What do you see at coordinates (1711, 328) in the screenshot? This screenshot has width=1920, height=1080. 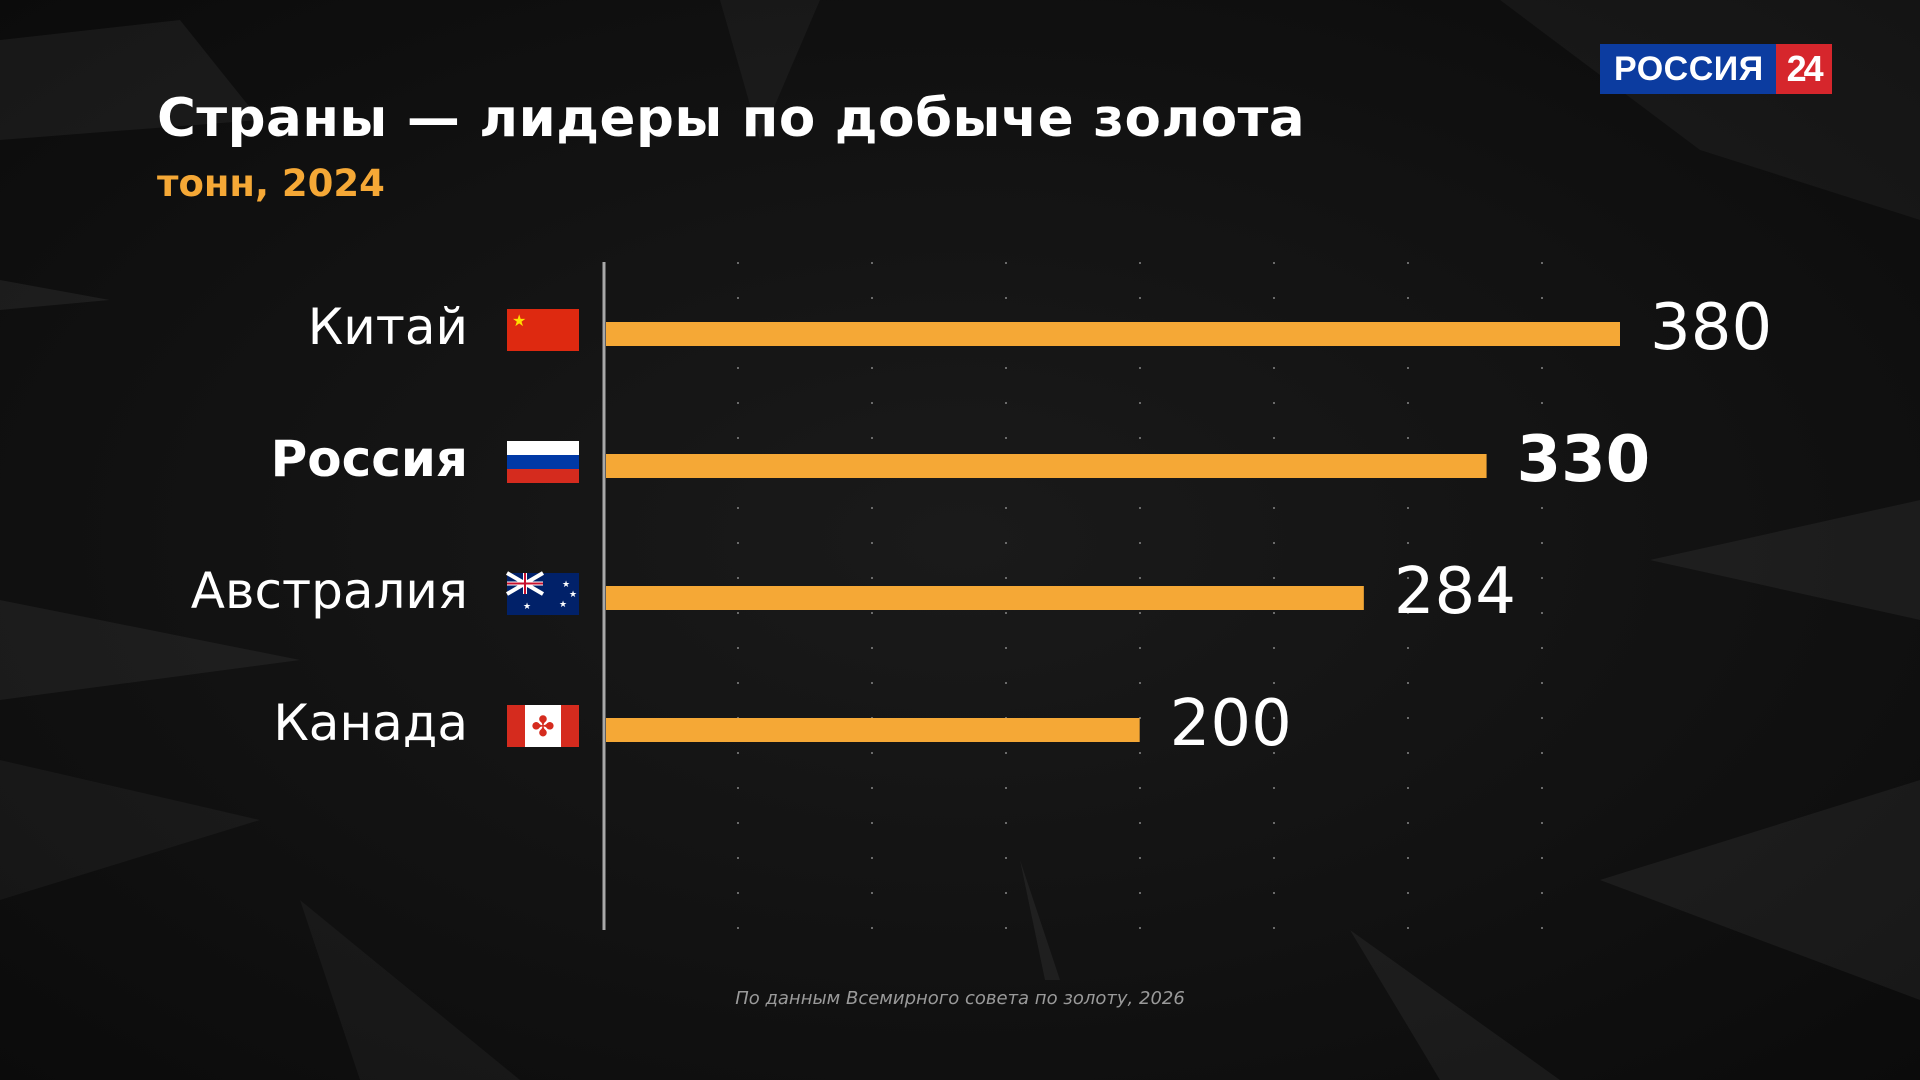 I see `value-label: 380` at bounding box center [1711, 328].